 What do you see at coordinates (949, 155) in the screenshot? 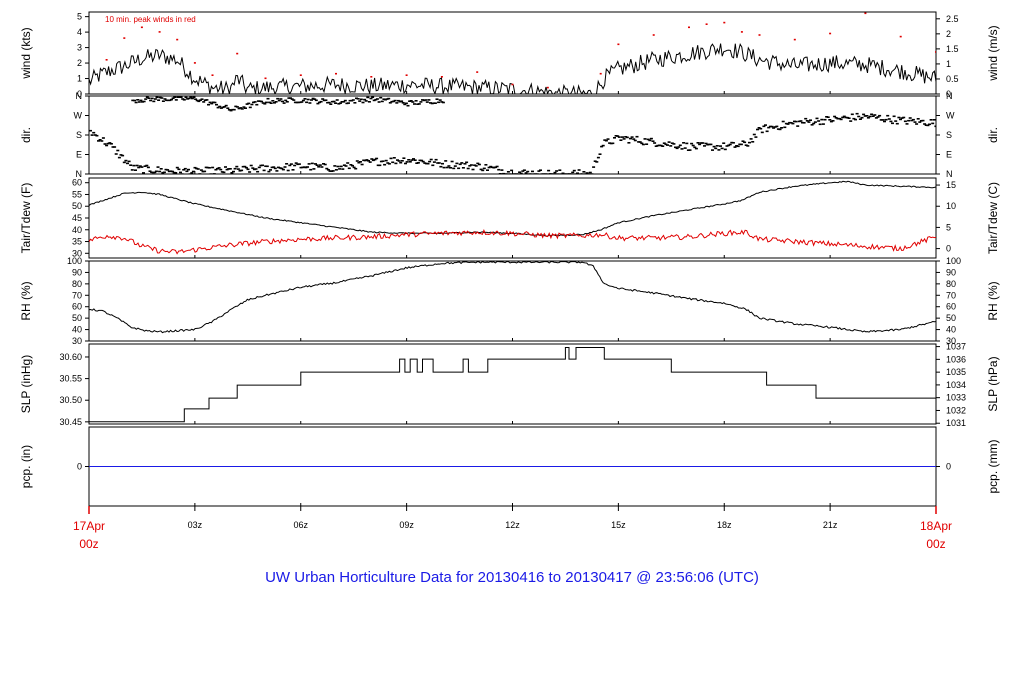
I see `right-tick-label: E` at bounding box center [949, 155].